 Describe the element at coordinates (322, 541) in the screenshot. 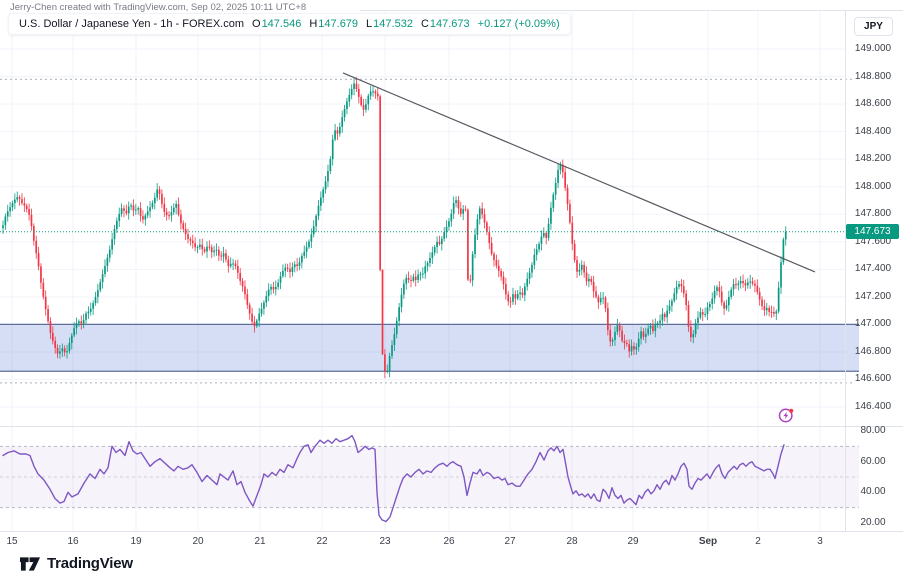

I see `time-tick-label: 22` at that location.